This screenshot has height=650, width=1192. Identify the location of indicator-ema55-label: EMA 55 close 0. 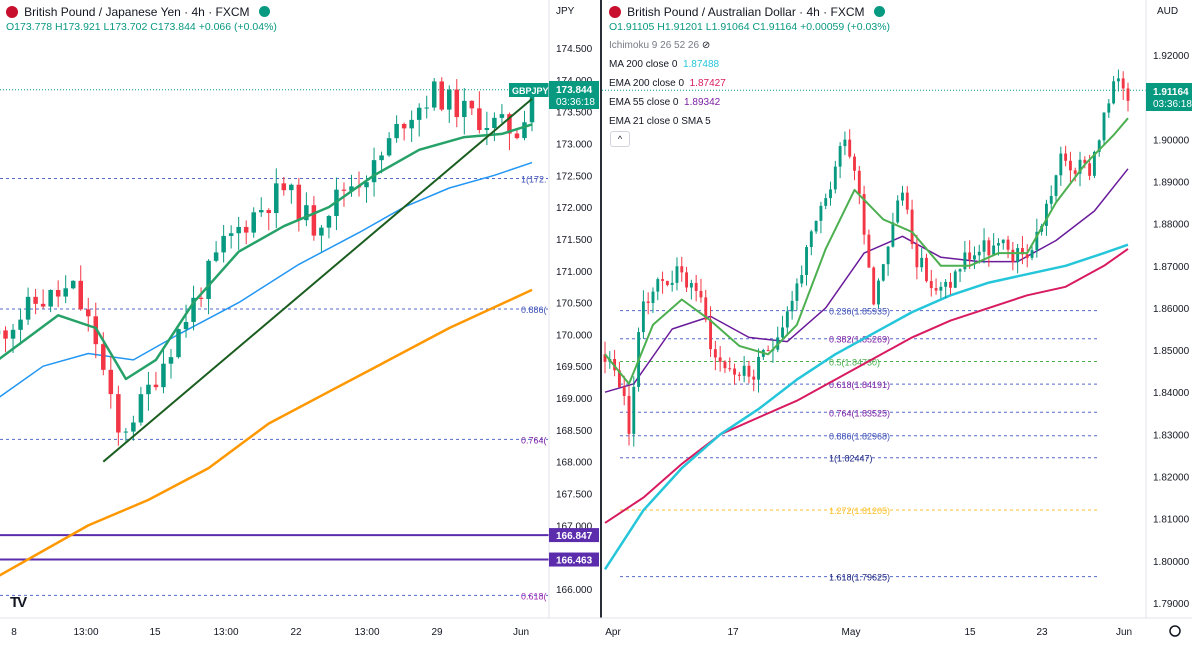
(643, 102).